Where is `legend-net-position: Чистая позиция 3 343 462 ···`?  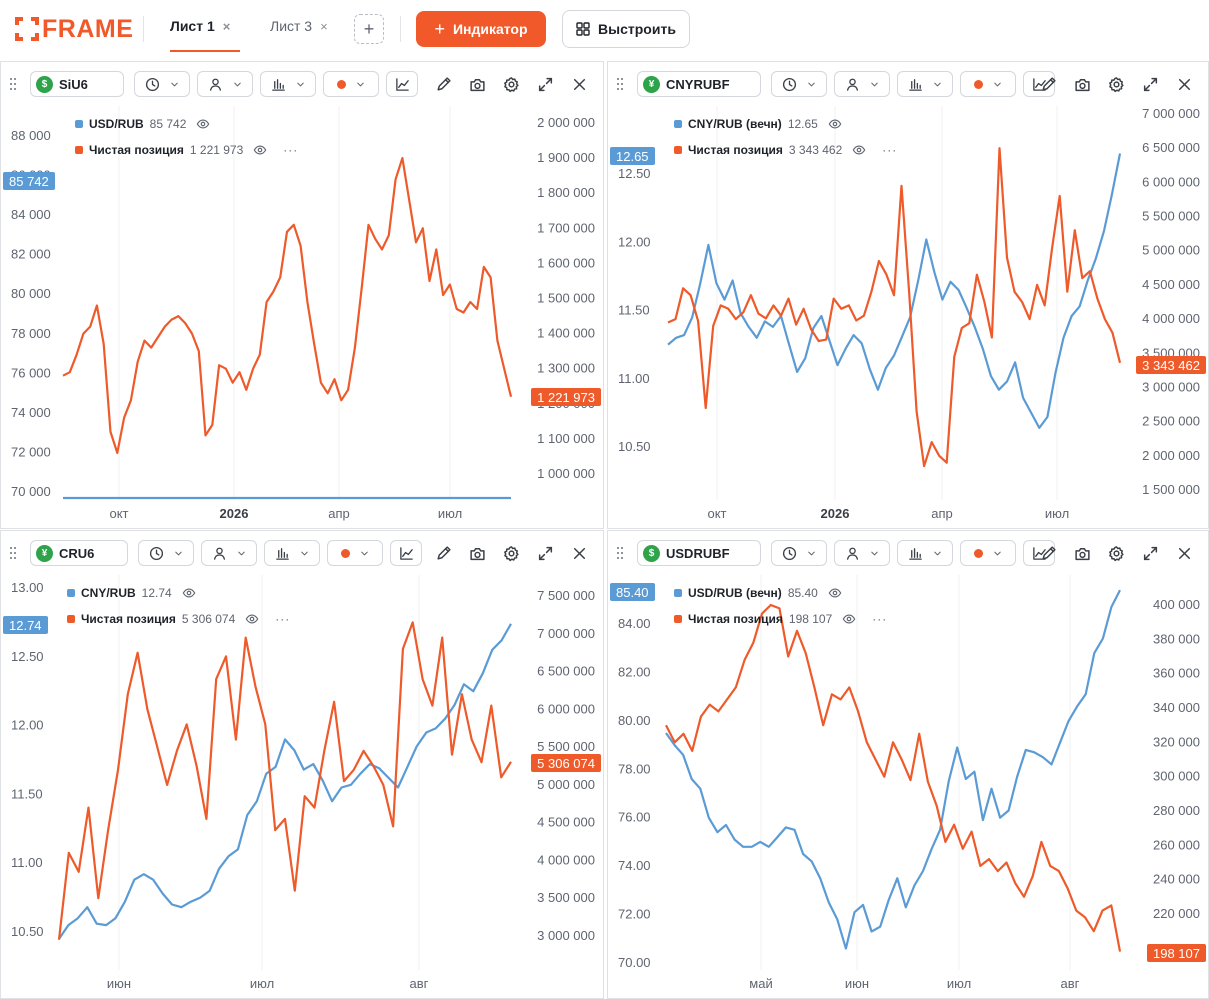 legend-net-position: Чистая позиция 3 343 462 ··· is located at coordinates (785, 150).